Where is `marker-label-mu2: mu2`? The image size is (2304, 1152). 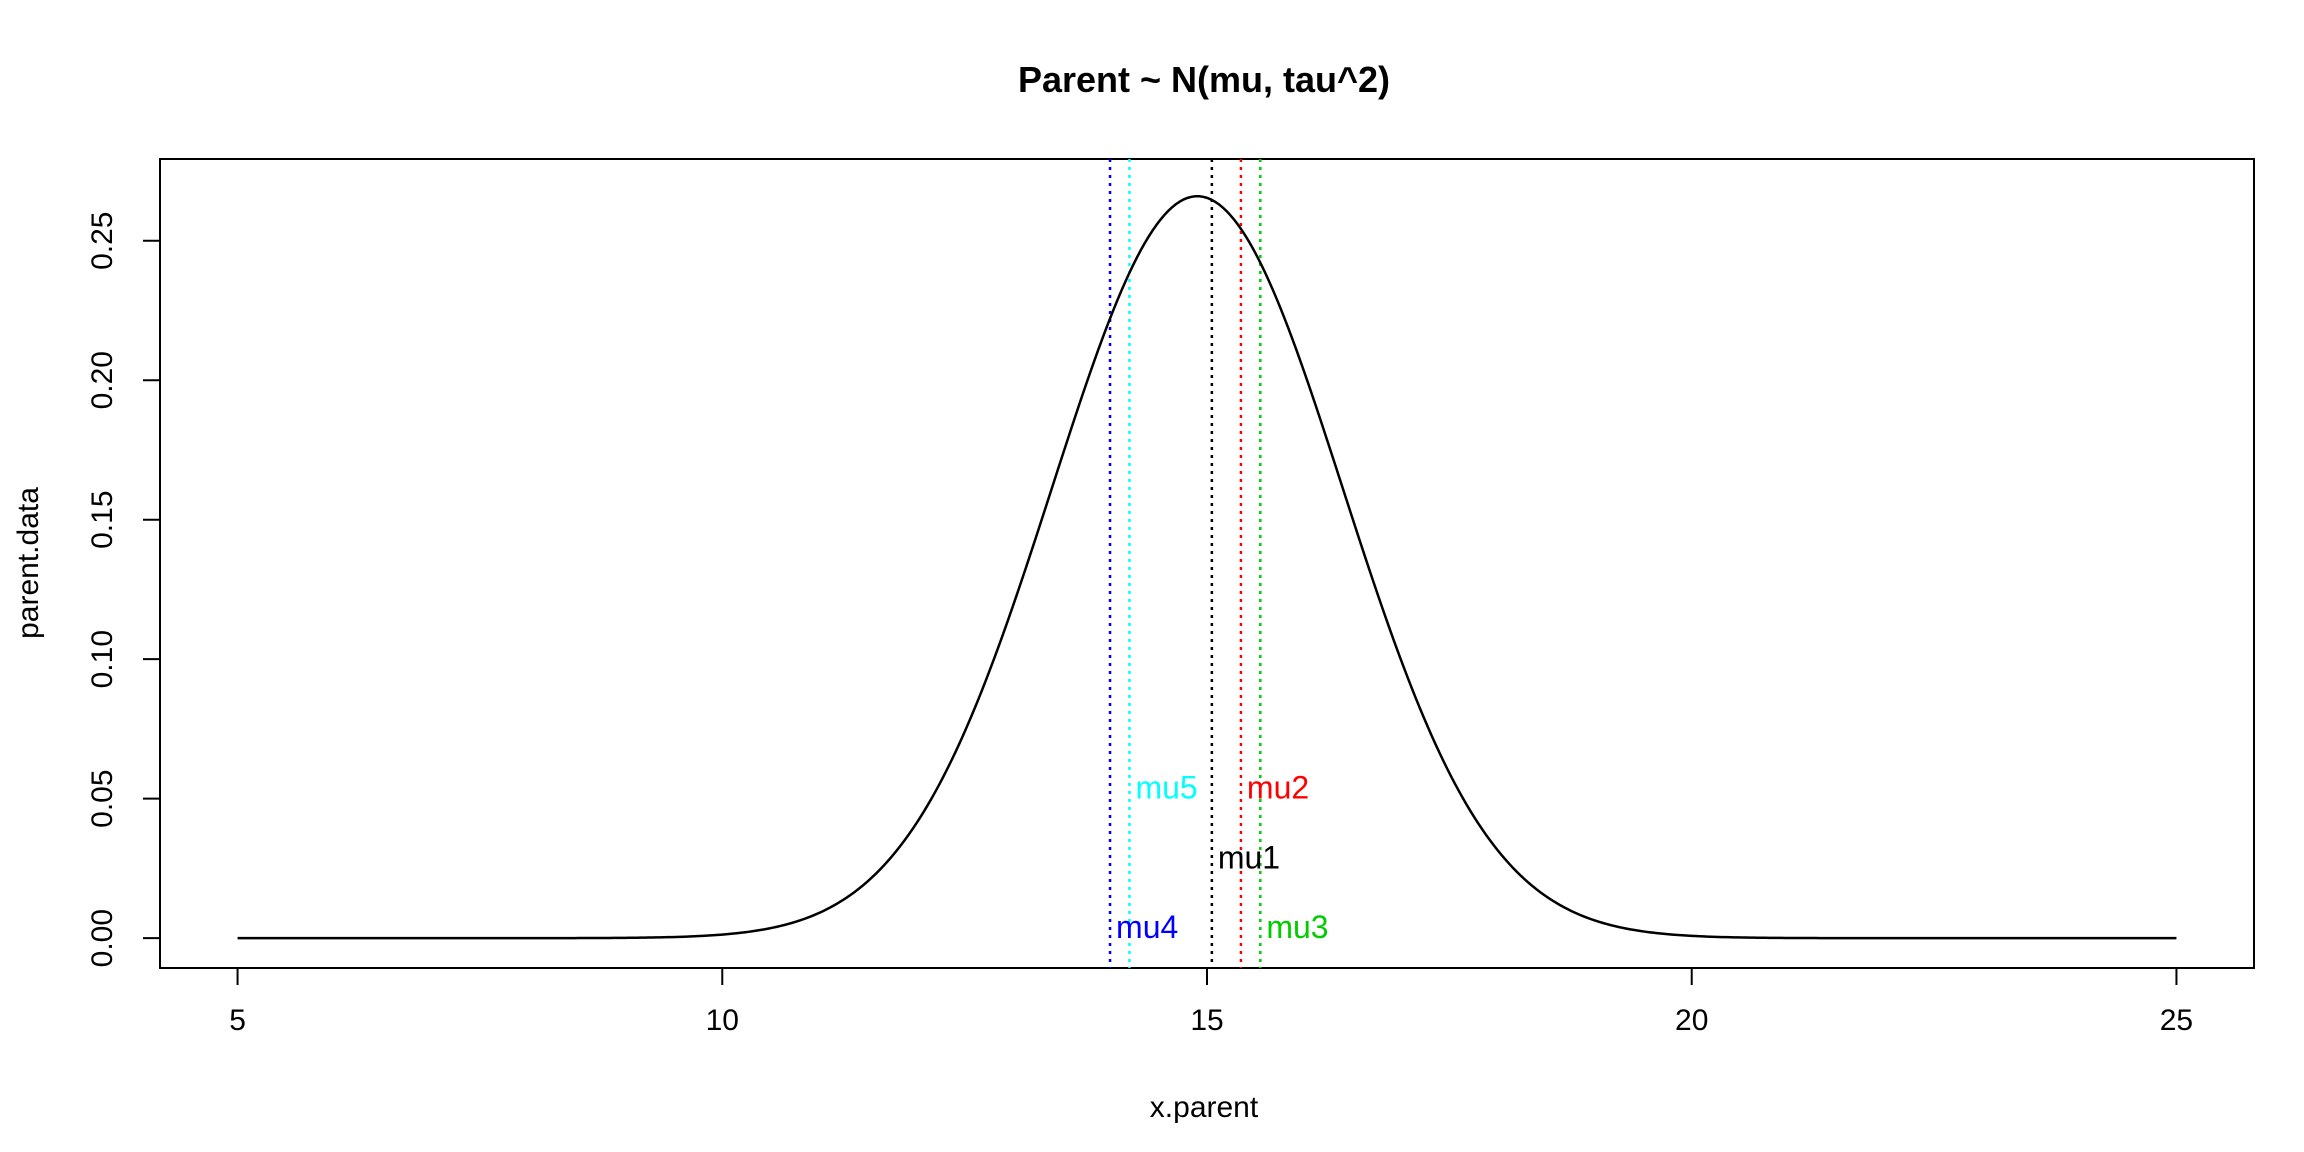 marker-label-mu2: mu2 is located at coordinates (1278, 788).